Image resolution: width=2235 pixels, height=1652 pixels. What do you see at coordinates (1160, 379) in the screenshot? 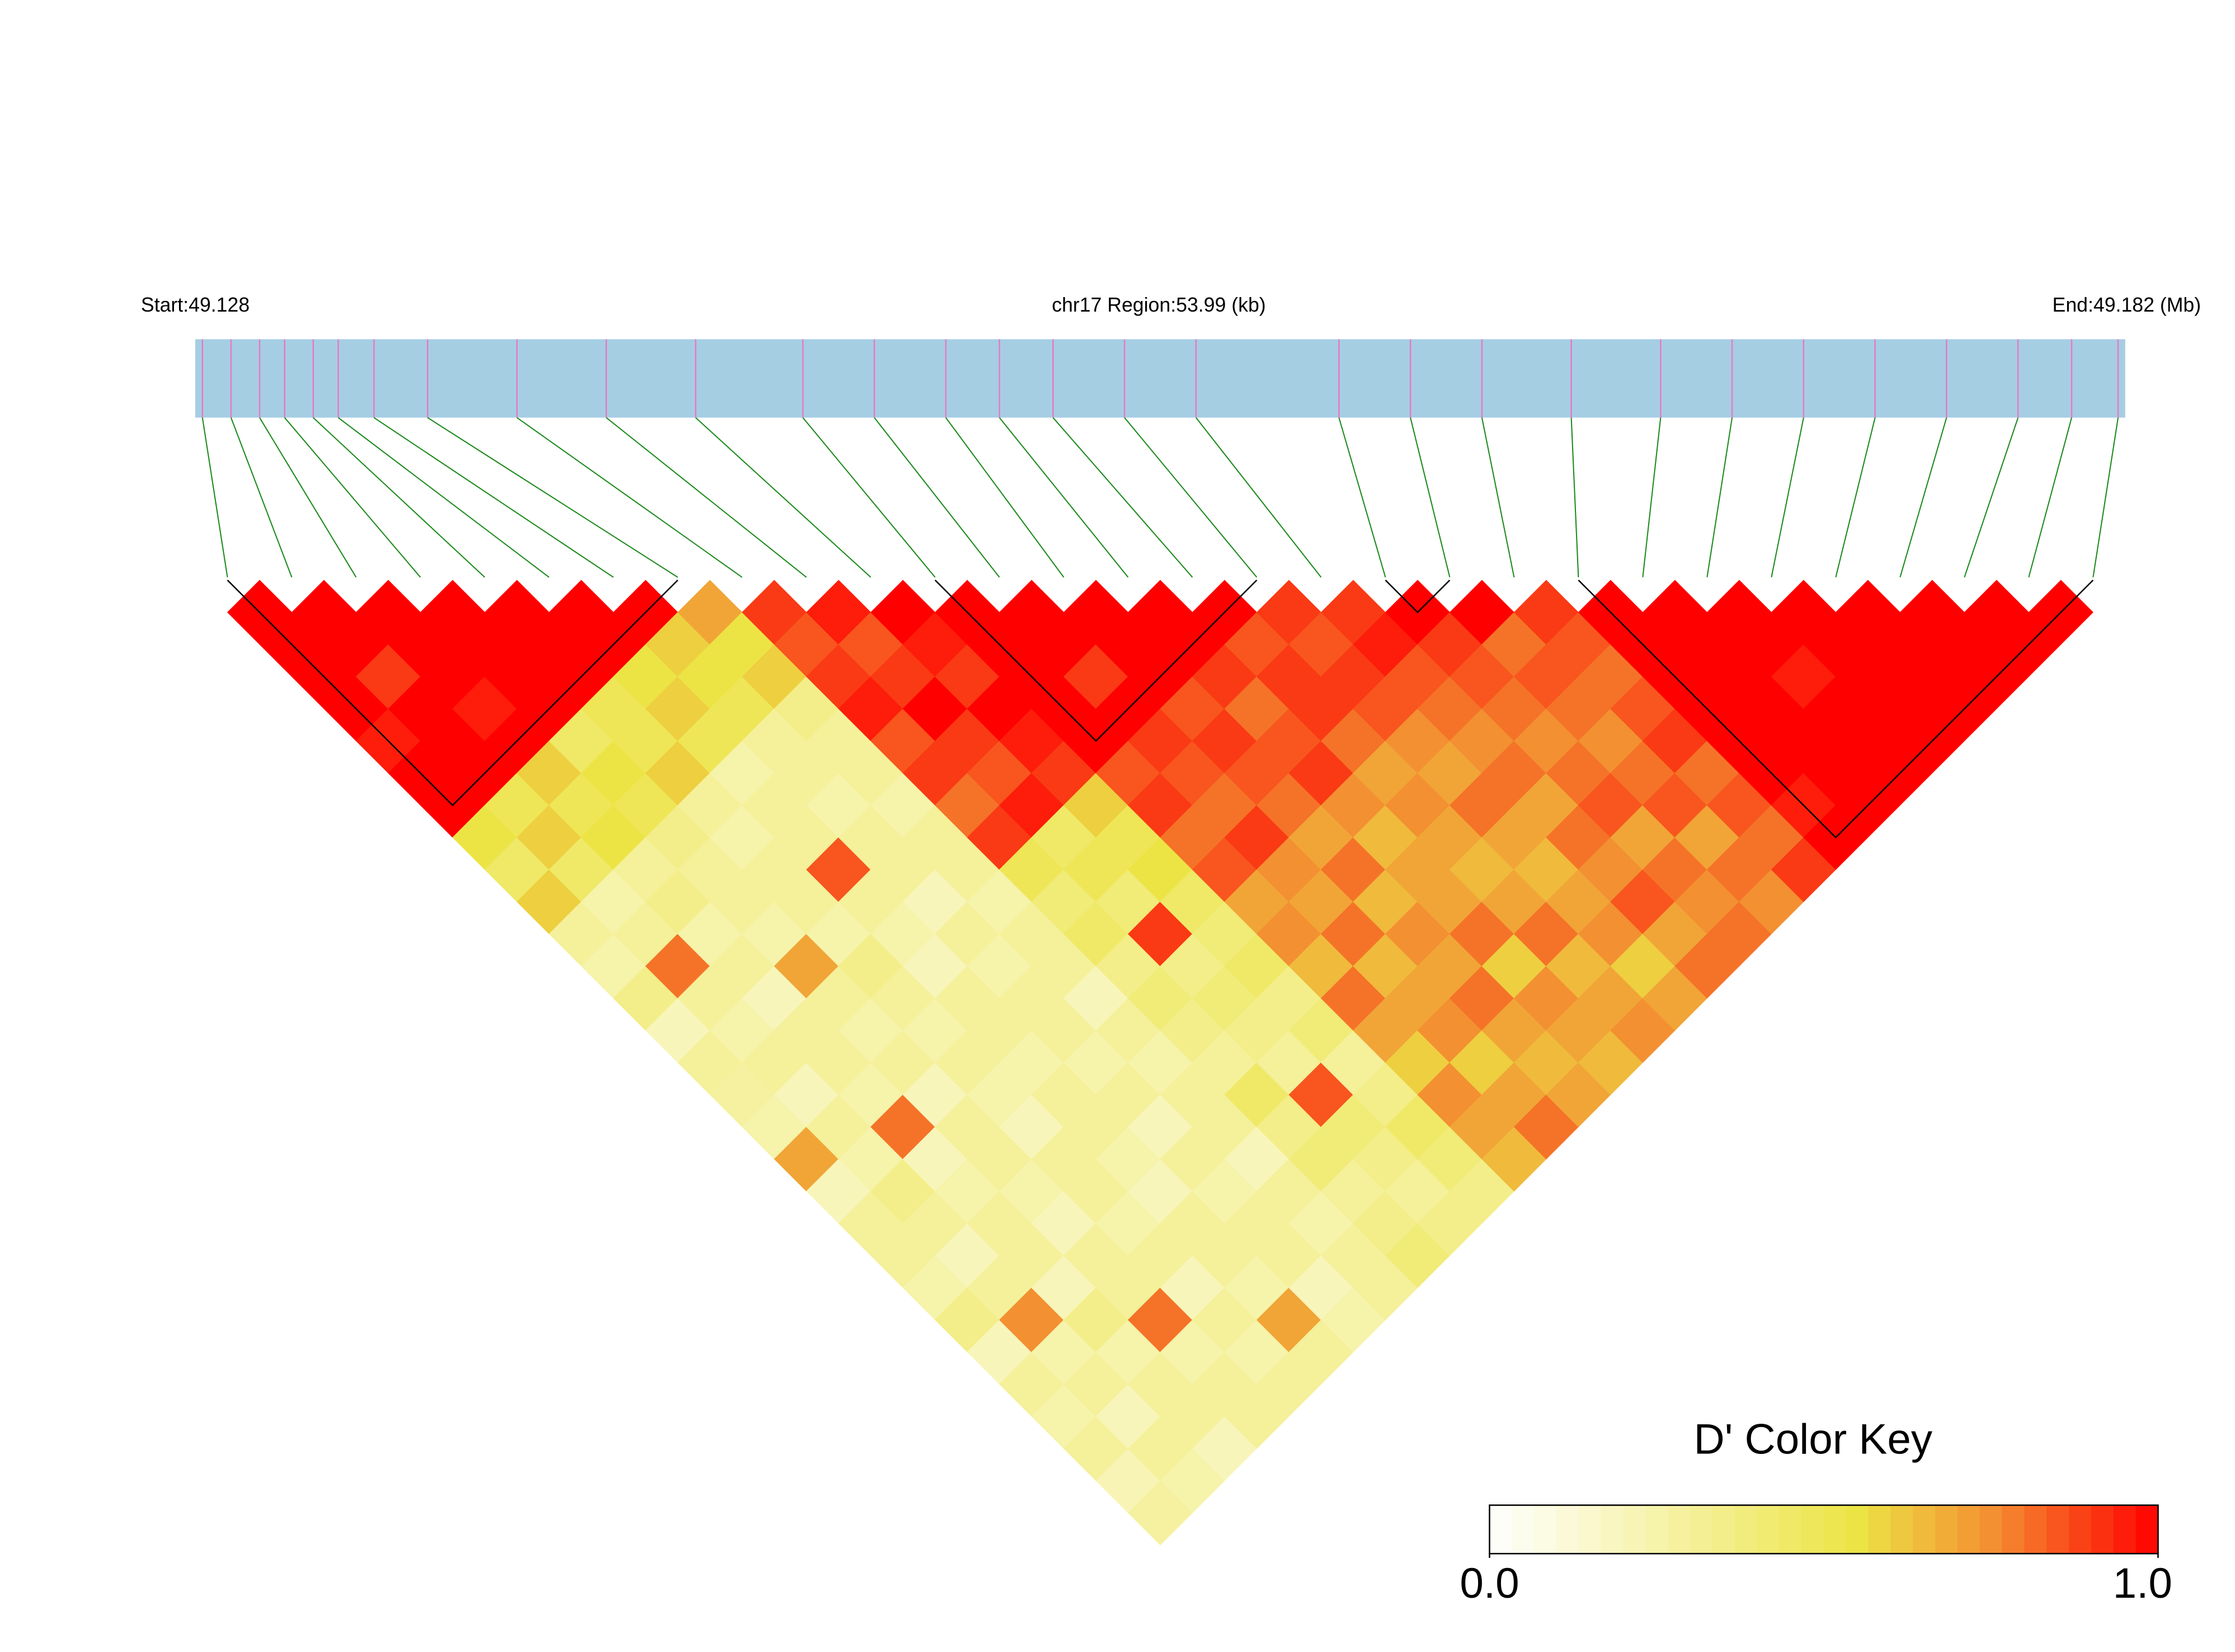
I see `region-bar` at bounding box center [1160, 379].